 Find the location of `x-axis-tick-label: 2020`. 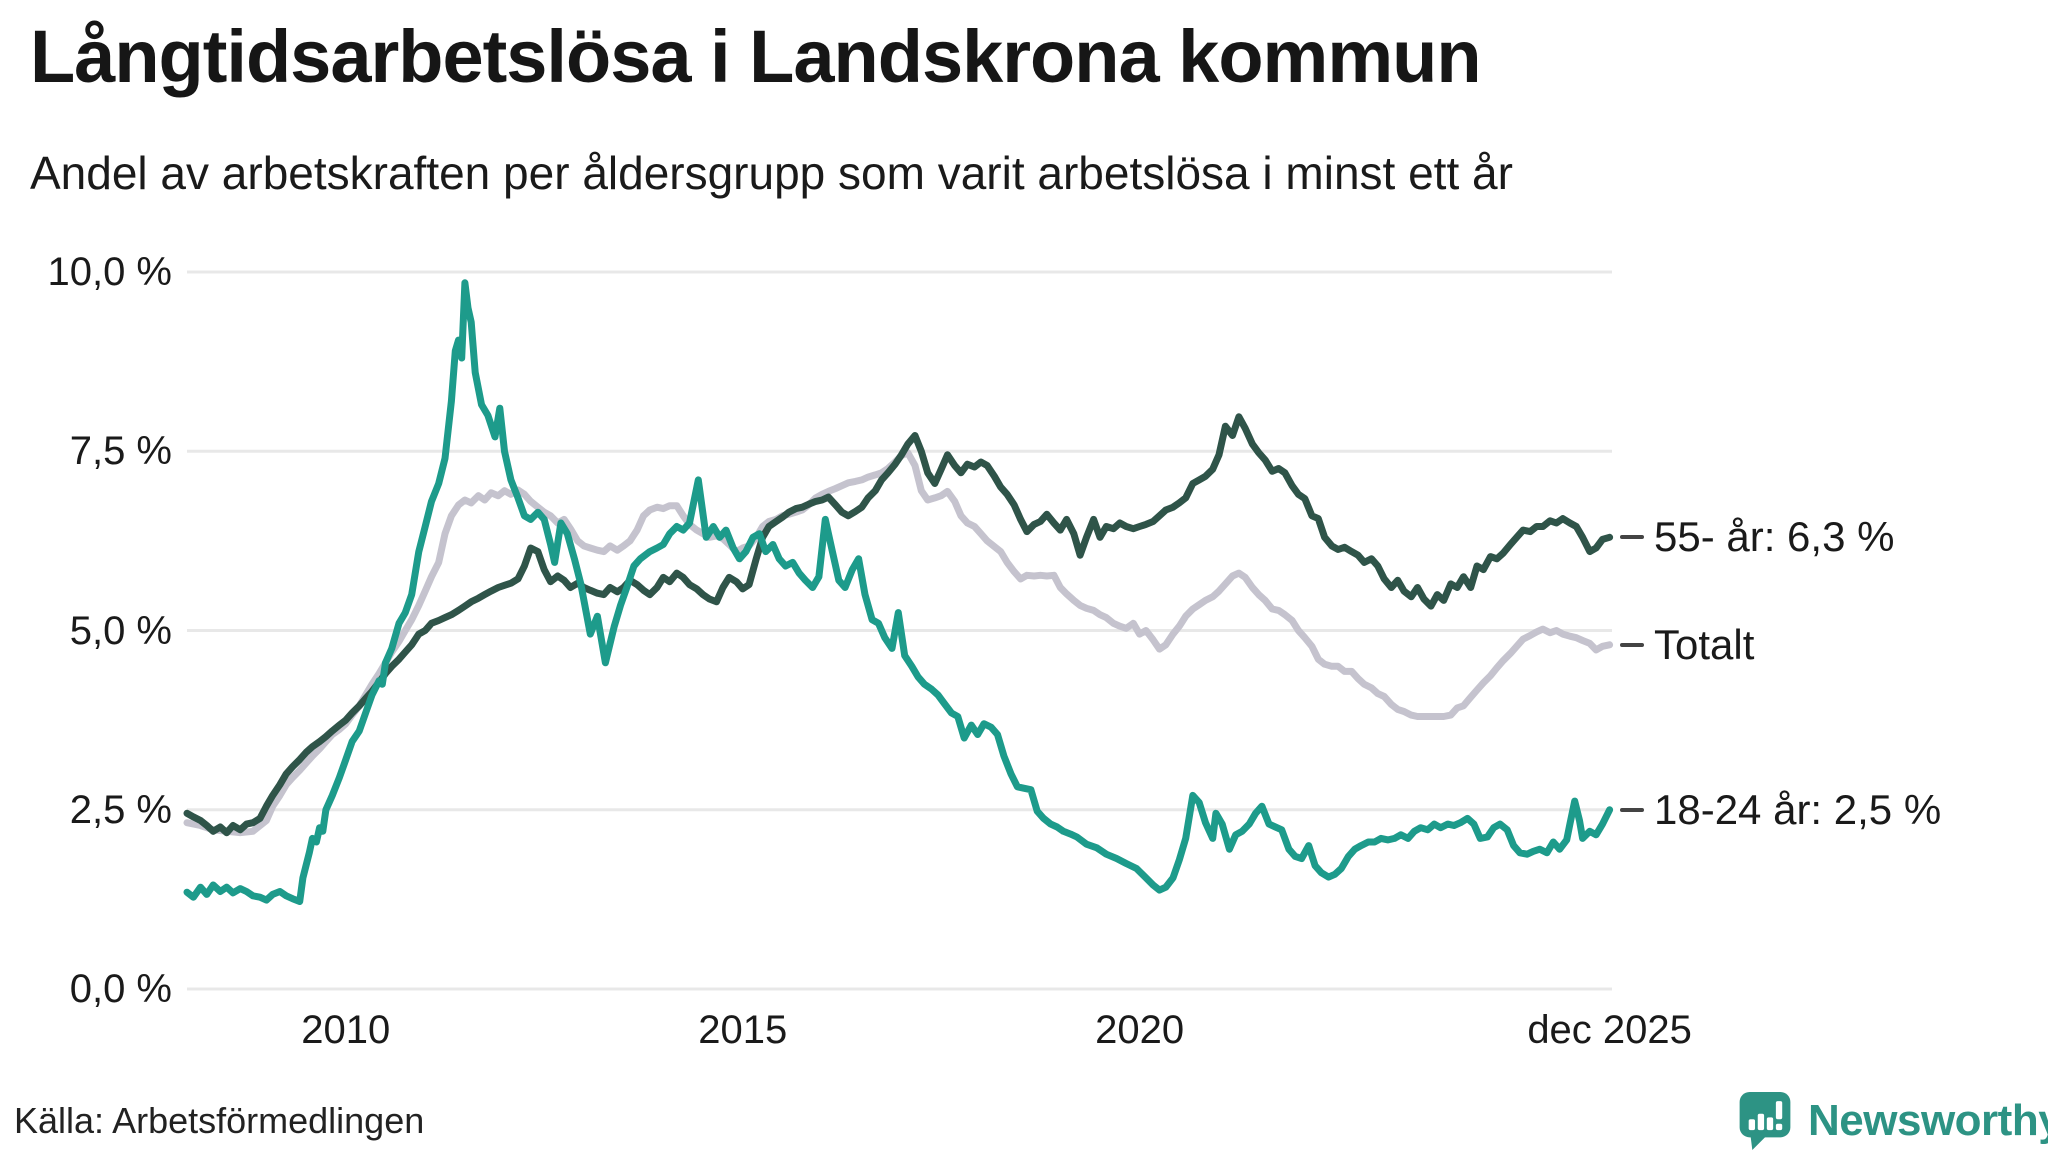

x-axis-tick-label: 2020 is located at coordinates (1140, 1030).